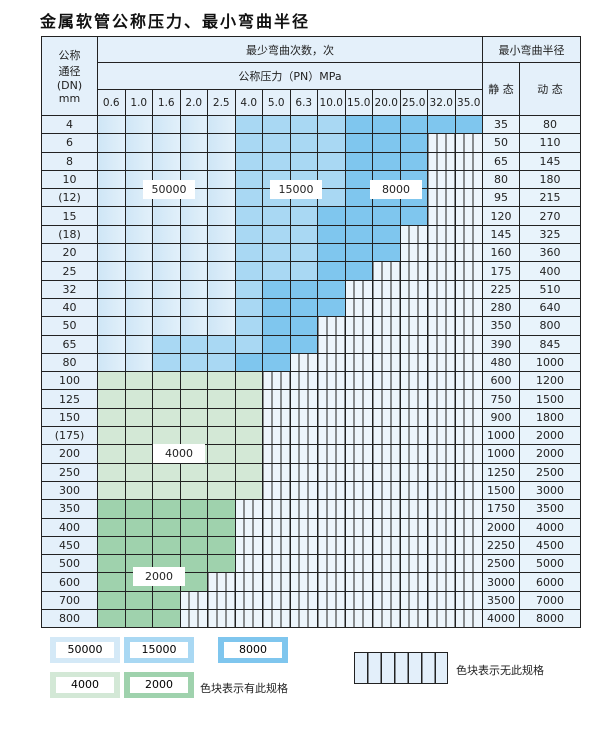  What do you see at coordinates (501, 381) in the screenshot?
I see `static-radius-cell: 600` at bounding box center [501, 381].